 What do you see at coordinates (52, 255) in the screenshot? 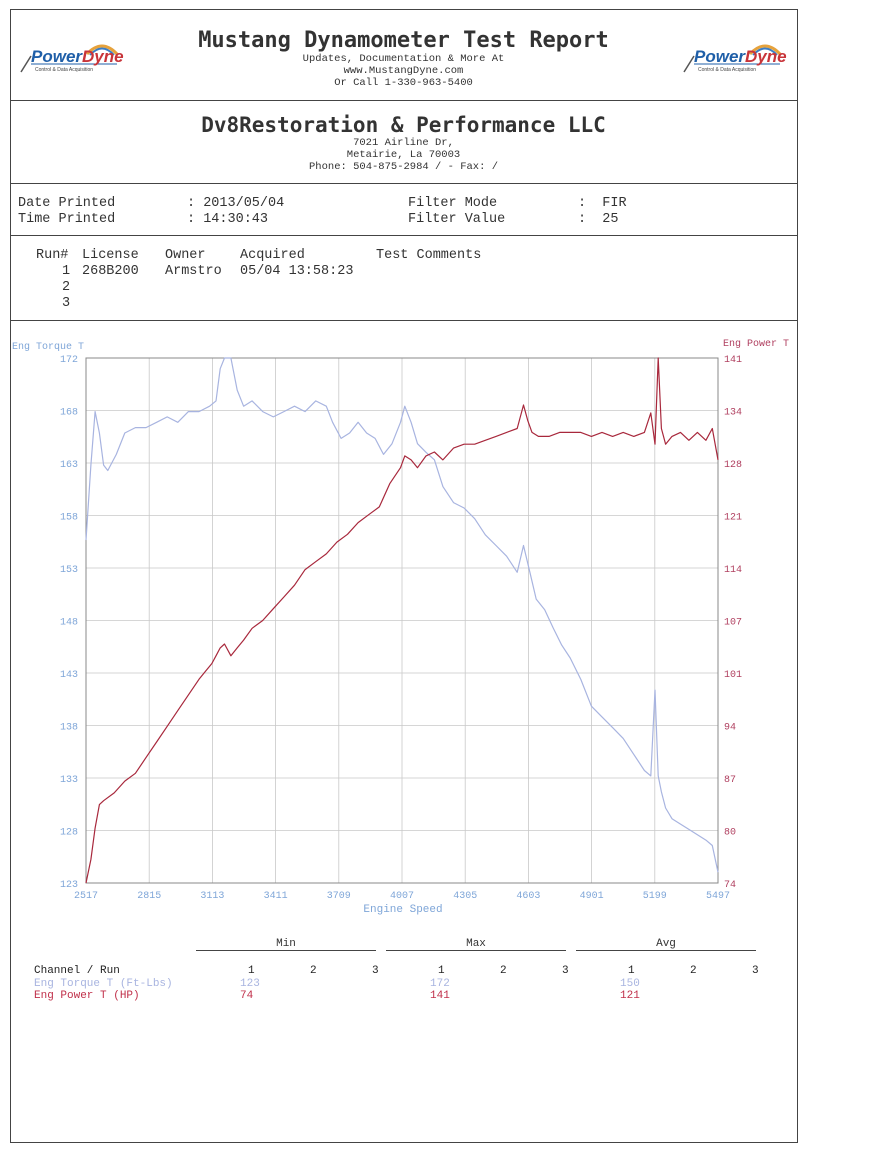
I see `runs-header-run: Run#` at bounding box center [52, 255].